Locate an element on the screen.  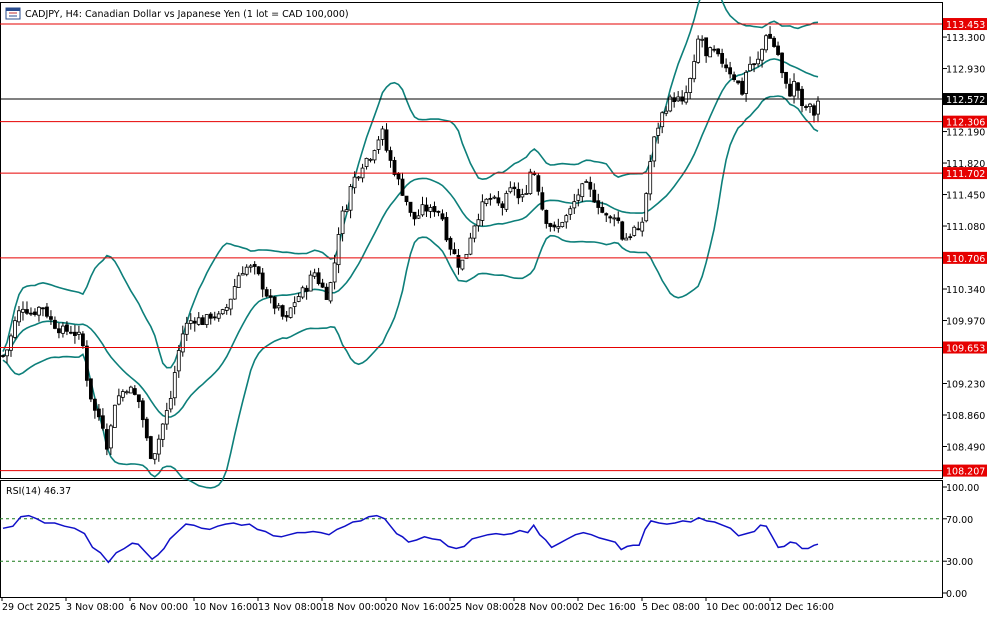
rsi-label: RSI(14) 46.37 is located at coordinates (38, 491).